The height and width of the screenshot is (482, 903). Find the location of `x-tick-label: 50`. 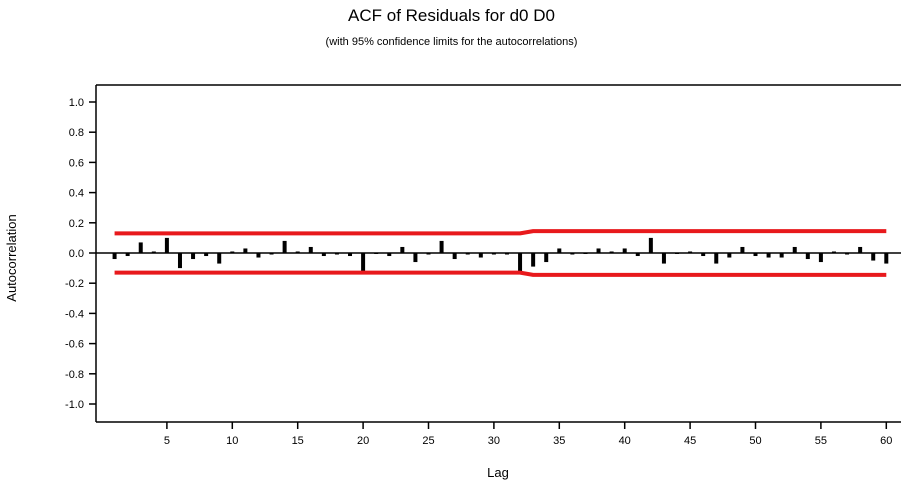

x-tick-label: 50 is located at coordinates (755, 441).